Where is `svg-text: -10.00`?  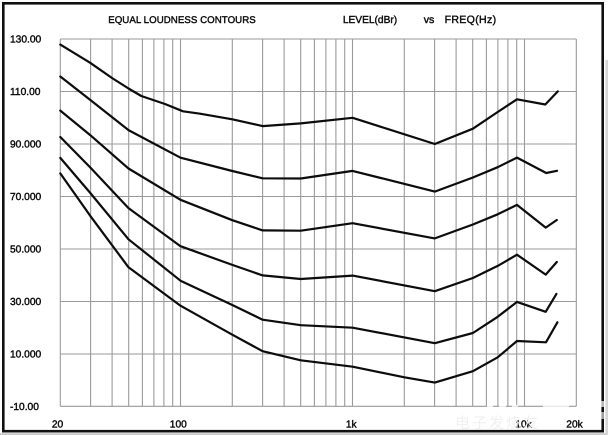 svg-text: -10.00 is located at coordinates (24, 407).